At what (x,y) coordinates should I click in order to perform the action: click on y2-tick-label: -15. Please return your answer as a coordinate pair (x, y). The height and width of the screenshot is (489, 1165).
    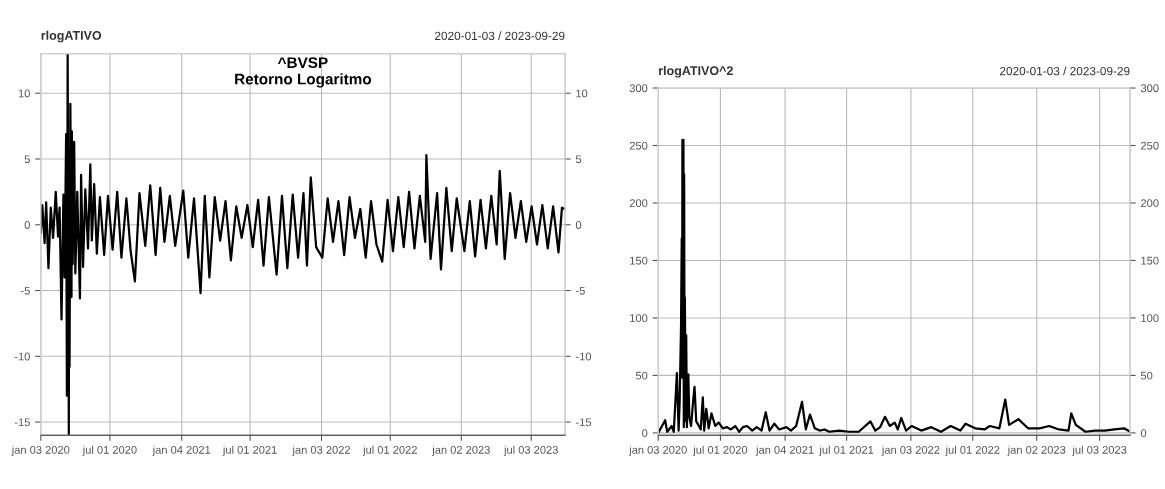
    Looking at the image, I should click on (583, 422).